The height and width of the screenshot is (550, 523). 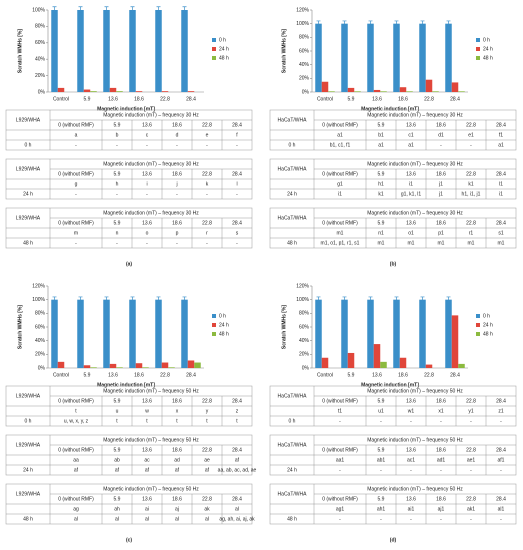 I want to click on group-id: p1, so click(x=441, y=233).